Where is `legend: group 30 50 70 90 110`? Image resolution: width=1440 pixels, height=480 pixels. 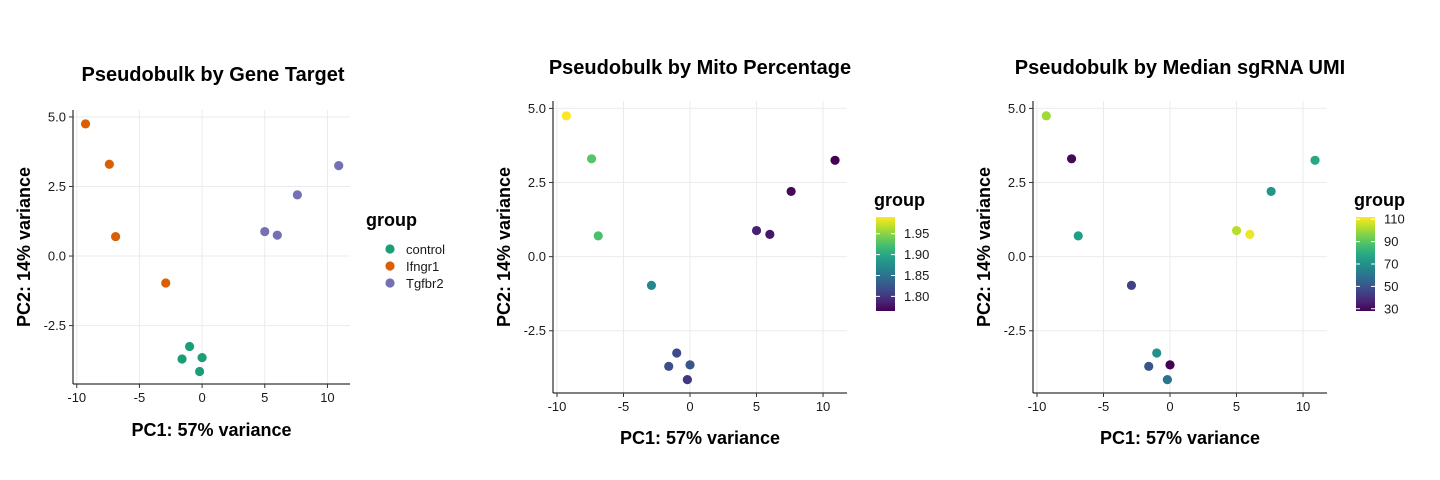
legend: group 30 50 70 90 110 is located at coordinates (1379, 253).